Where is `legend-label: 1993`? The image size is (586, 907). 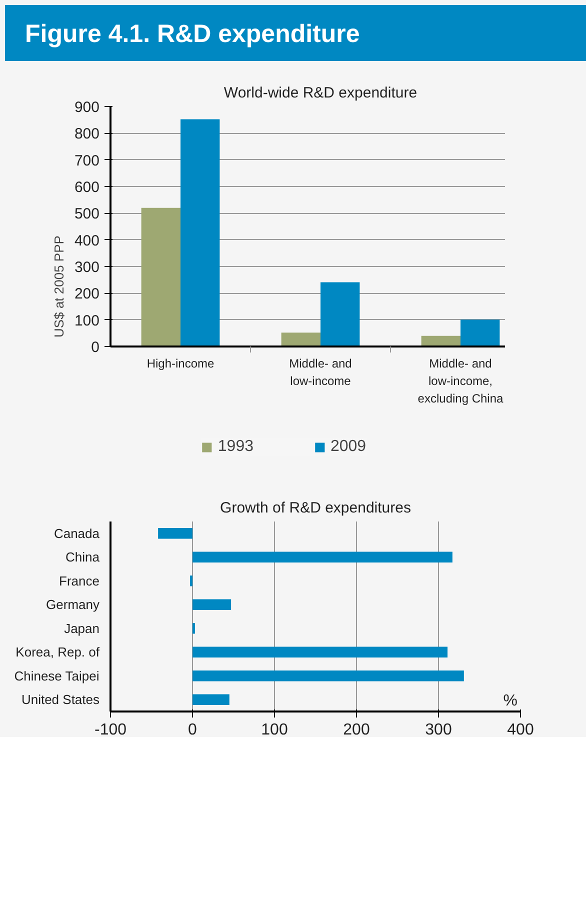
legend-label: 1993 is located at coordinates (236, 447).